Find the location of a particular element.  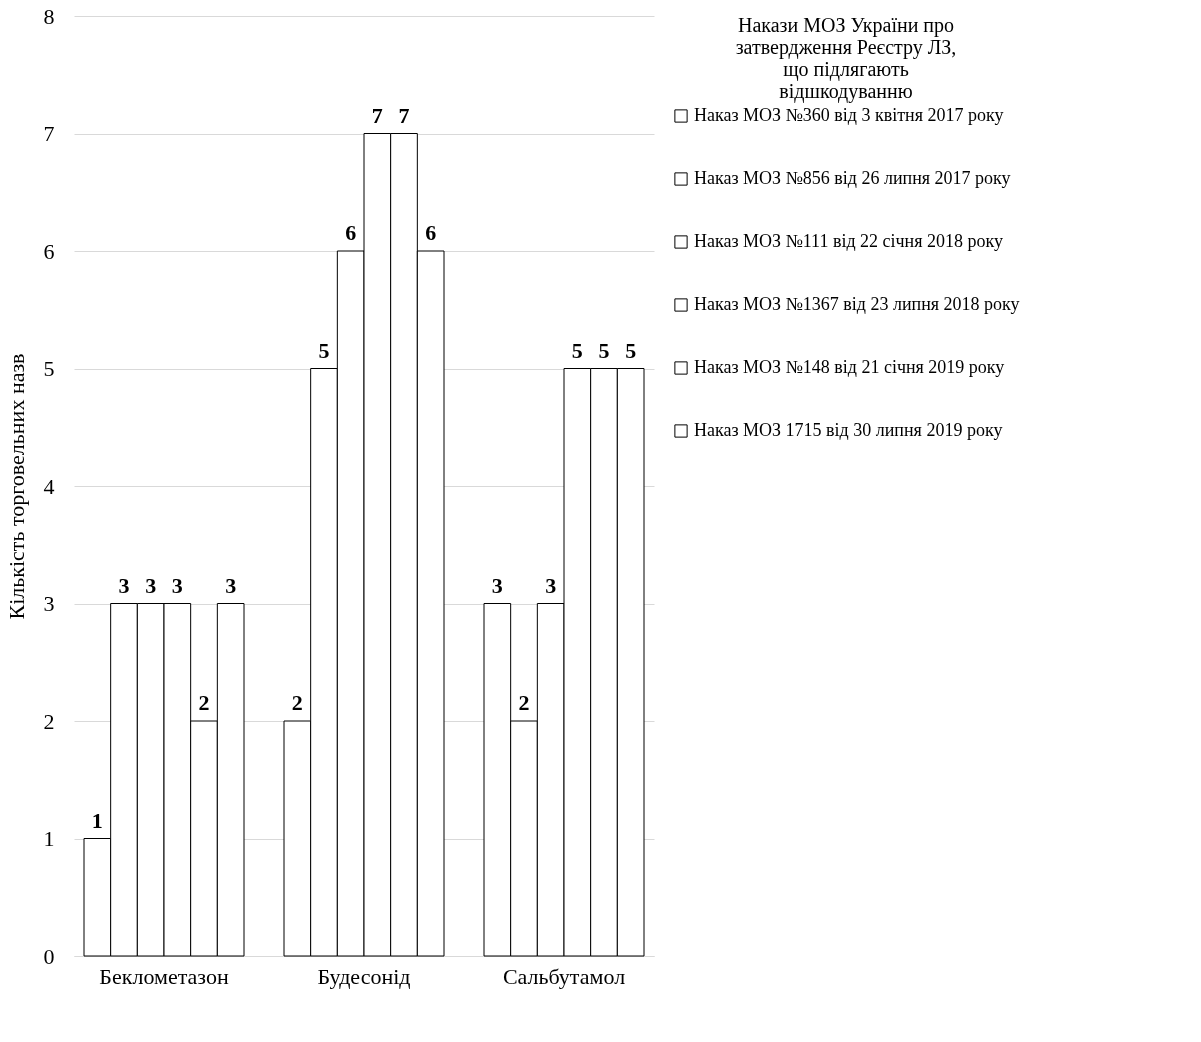

legend-label: Наказ МОЗ 1715 від 30 липня 2019 року is located at coordinates (848, 430).